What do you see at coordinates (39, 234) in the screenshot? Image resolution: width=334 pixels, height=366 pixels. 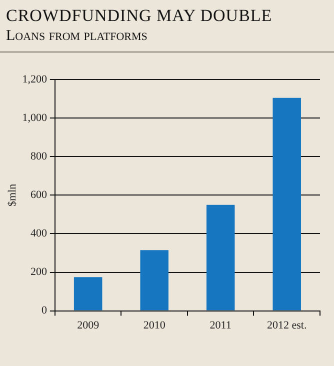 I see `y-tick-label: 400` at bounding box center [39, 234].